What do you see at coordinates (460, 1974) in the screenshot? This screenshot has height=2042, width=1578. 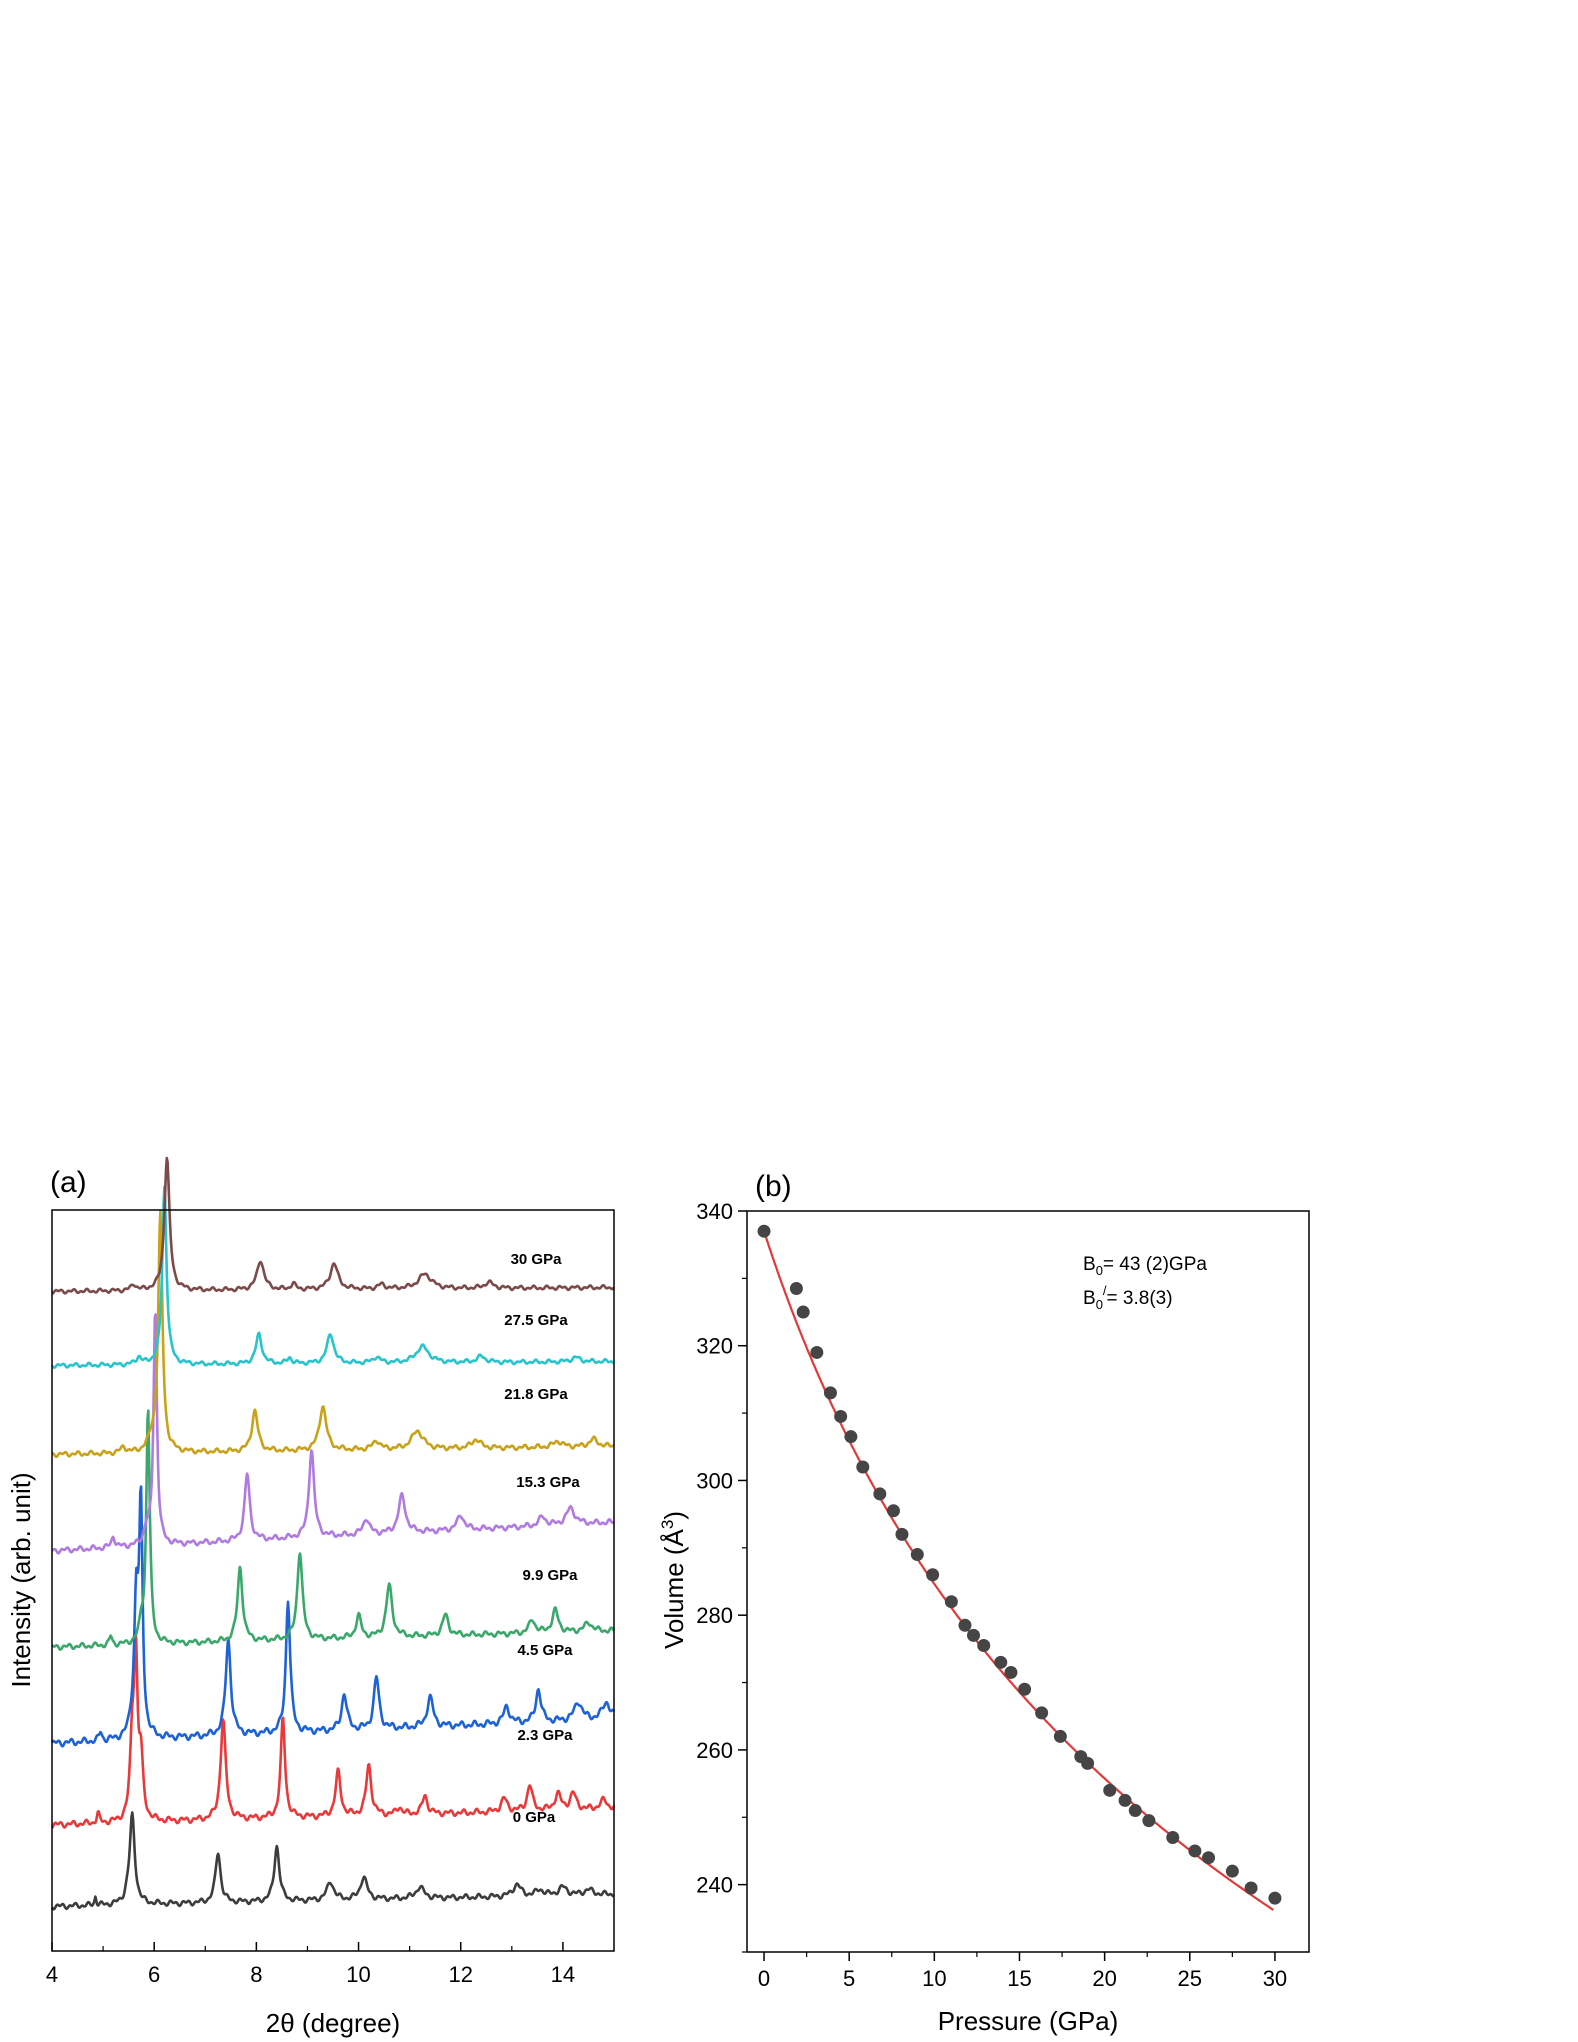 I see `x-tick-label: 12` at bounding box center [460, 1974].